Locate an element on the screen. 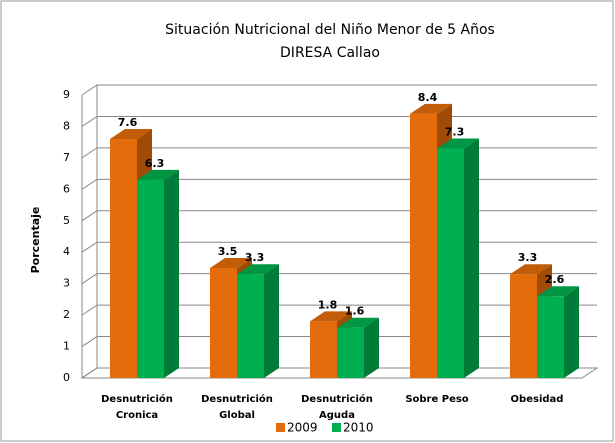 Image resolution: width=615 pixels, height=443 pixels. x-tick-label: Obesidad is located at coordinates (537, 399).